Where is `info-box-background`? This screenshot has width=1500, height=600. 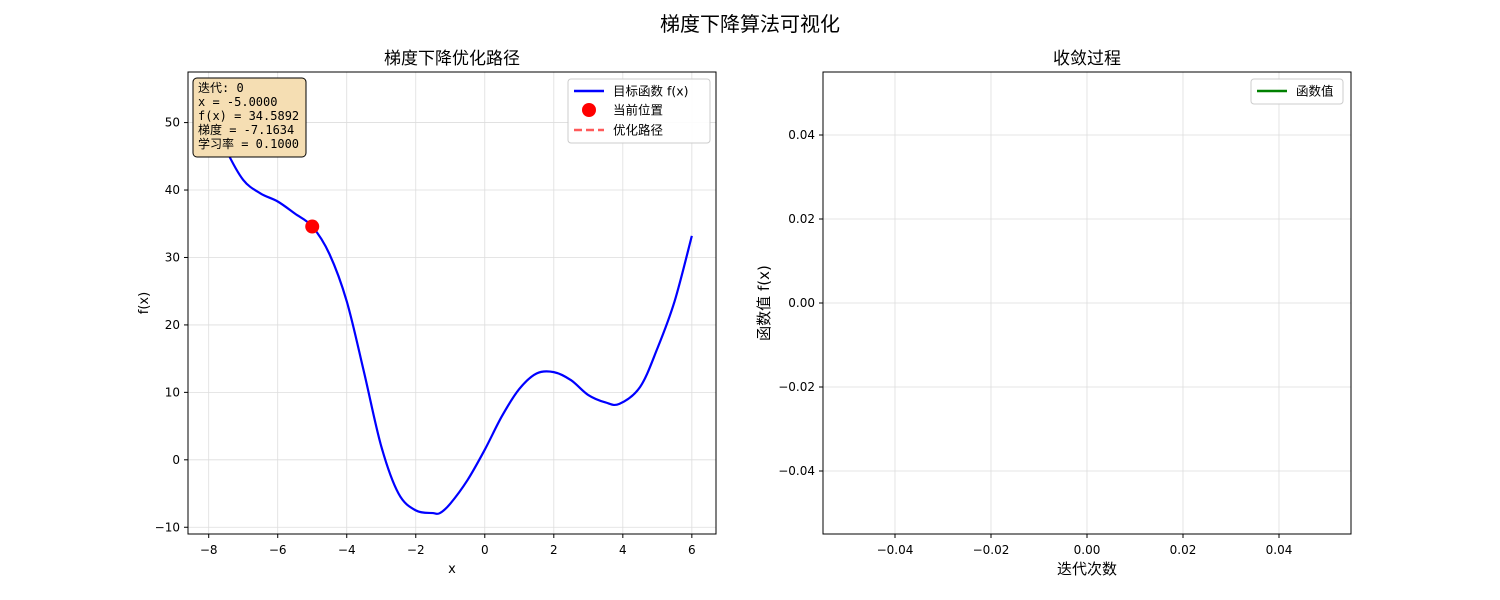
info-box-background is located at coordinates (249, 117).